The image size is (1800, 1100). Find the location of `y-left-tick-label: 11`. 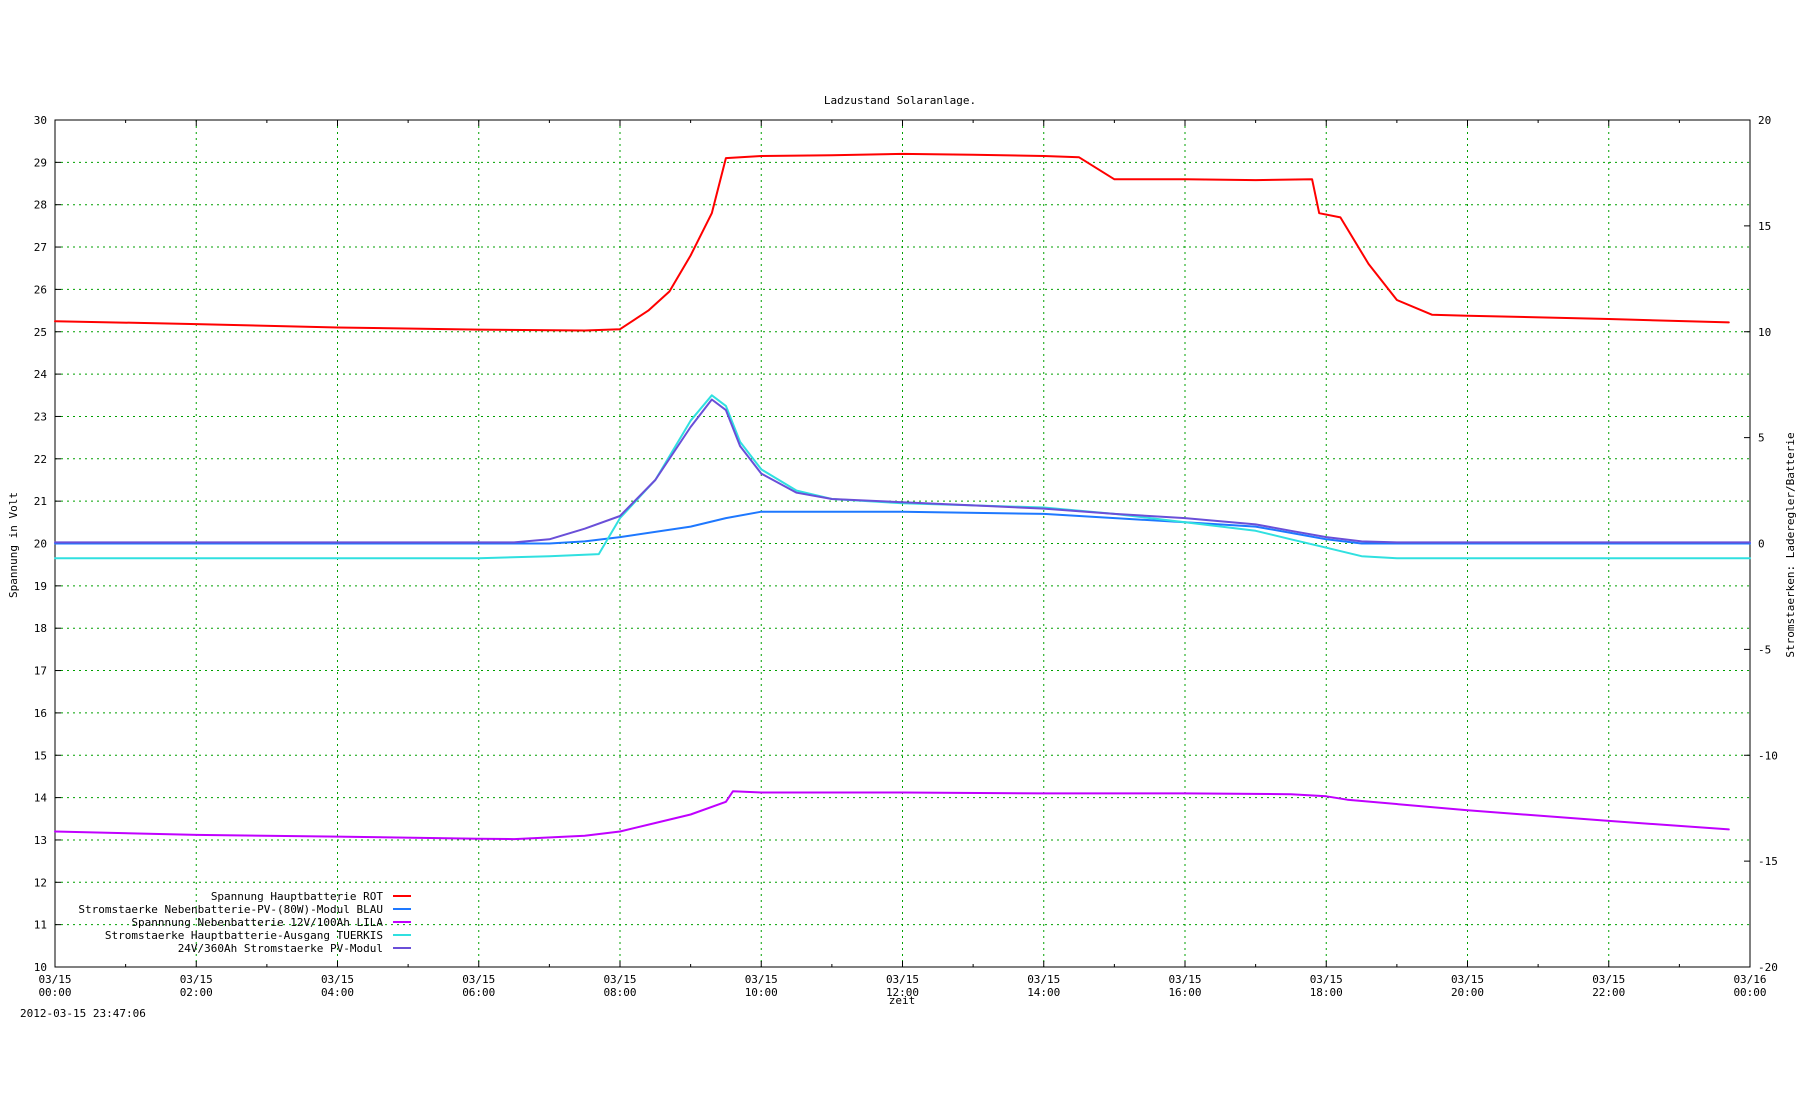

y-left-tick-label: 11 is located at coordinates (40, 925).